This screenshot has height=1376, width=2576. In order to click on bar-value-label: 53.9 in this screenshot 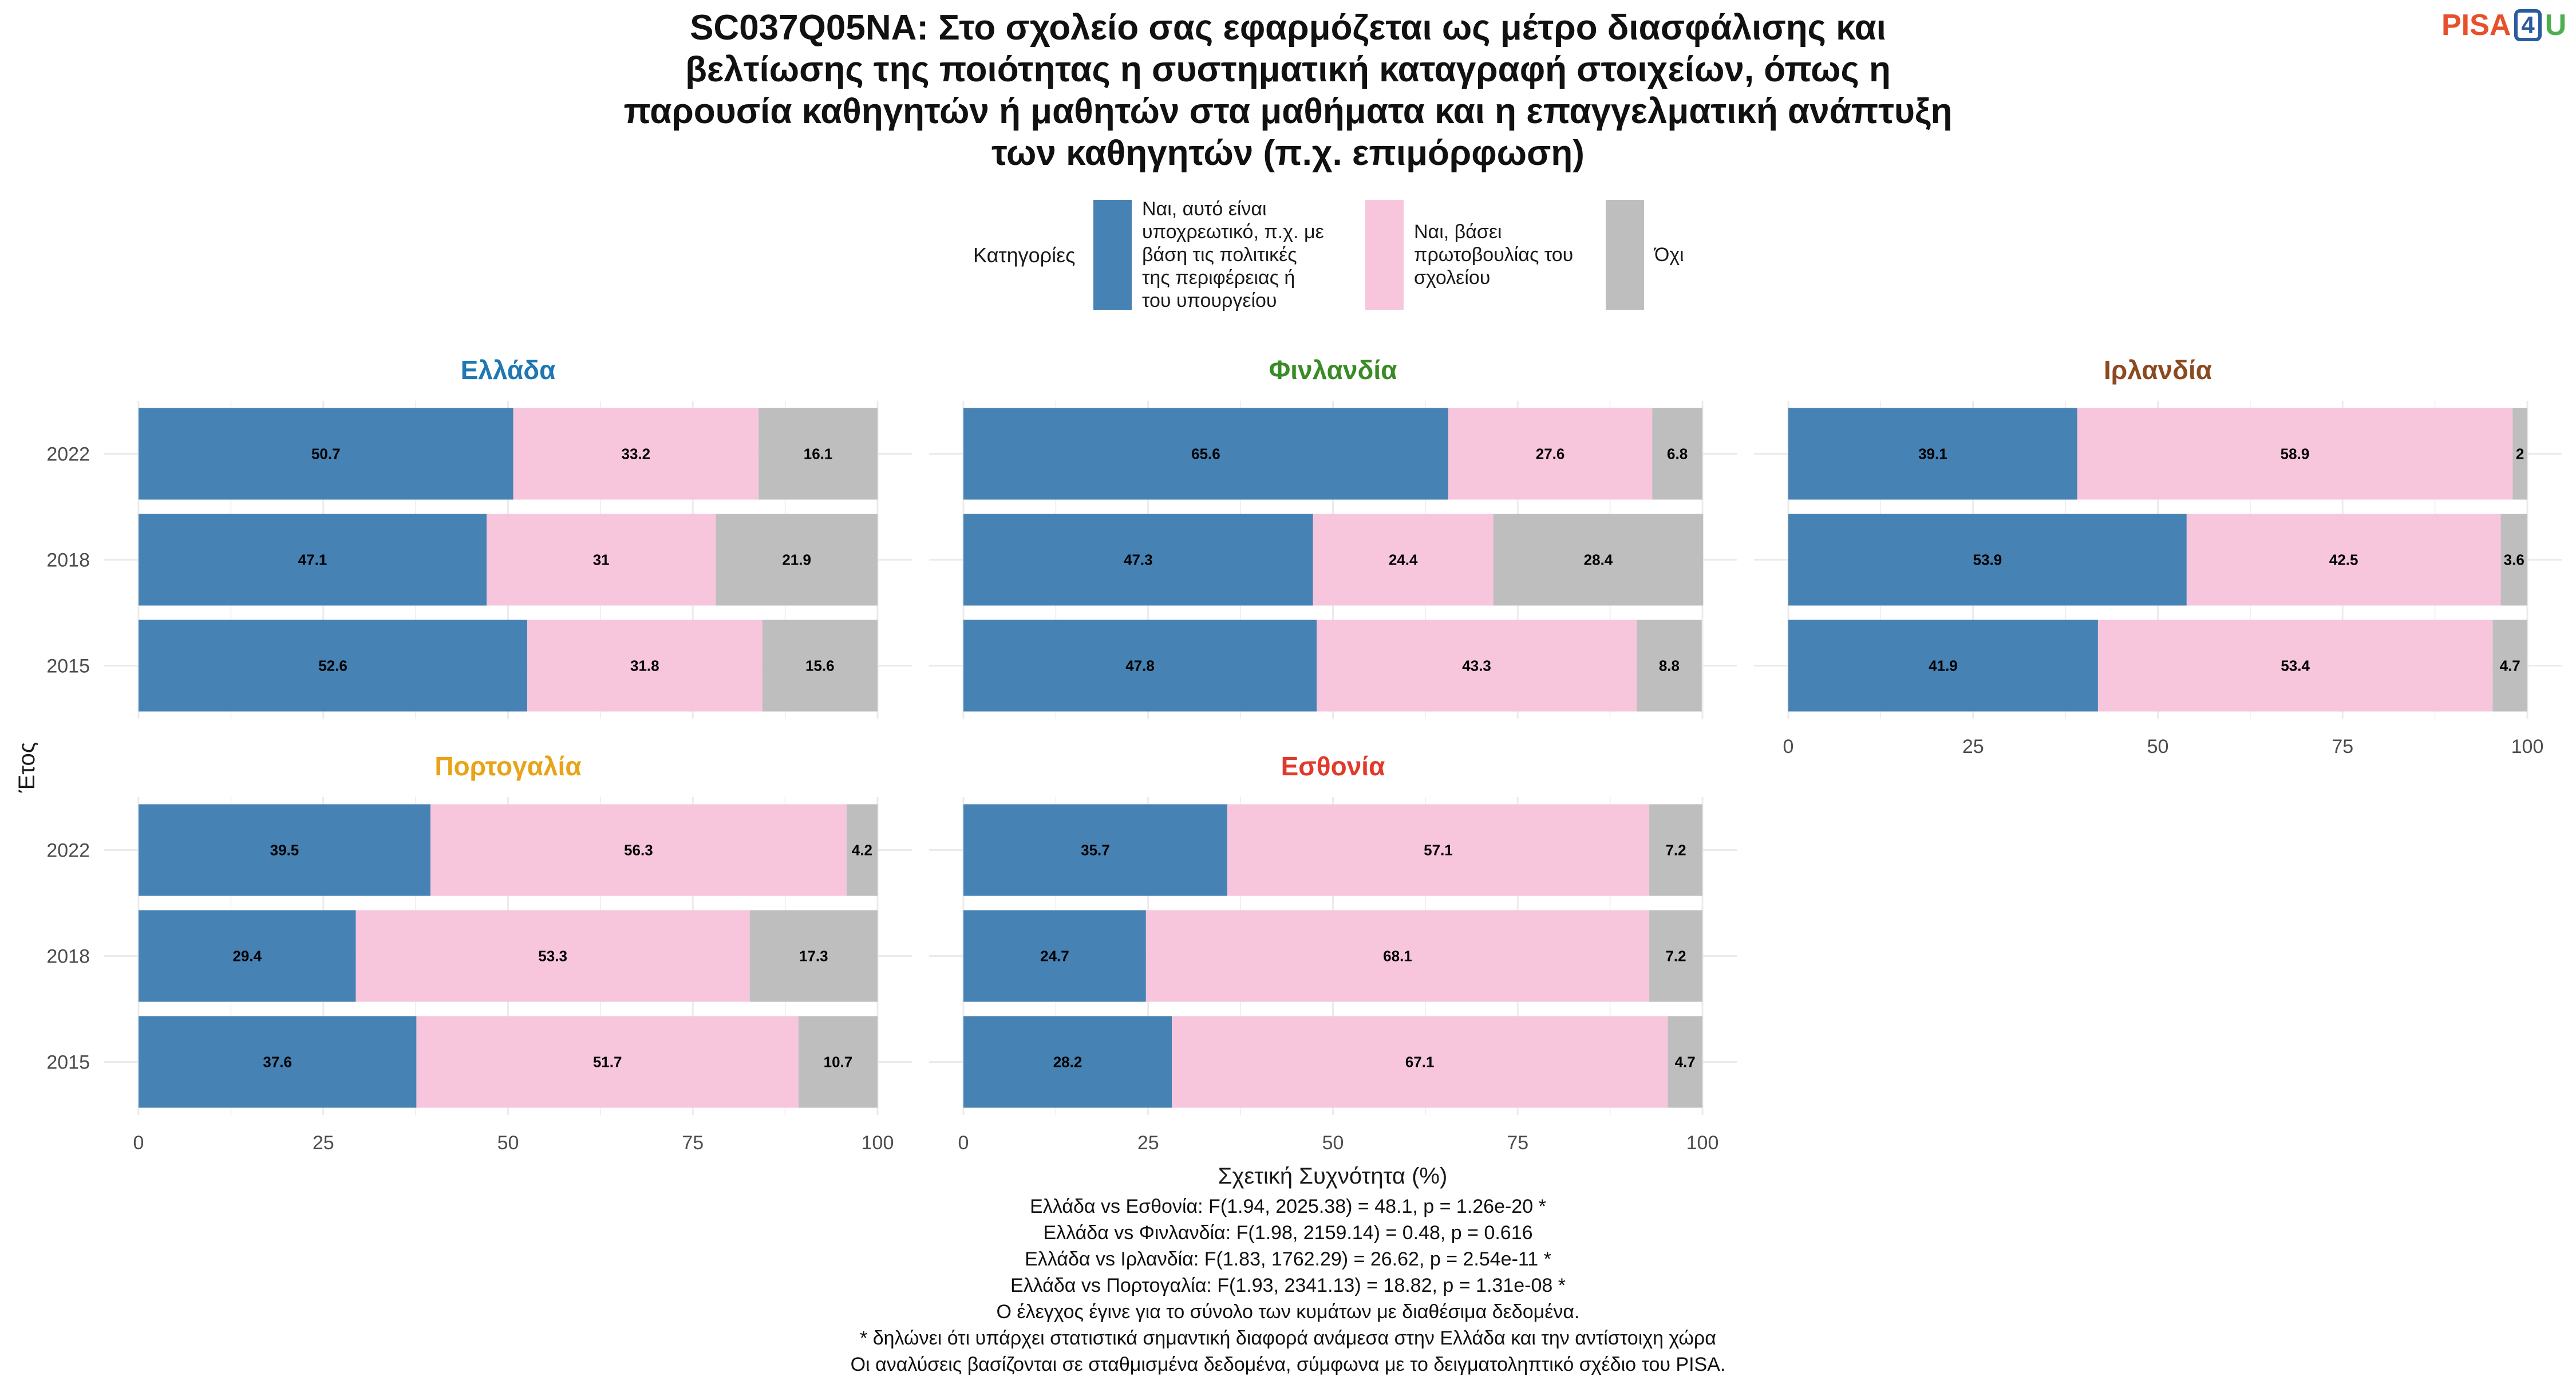, I will do `click(1987, 560)`.